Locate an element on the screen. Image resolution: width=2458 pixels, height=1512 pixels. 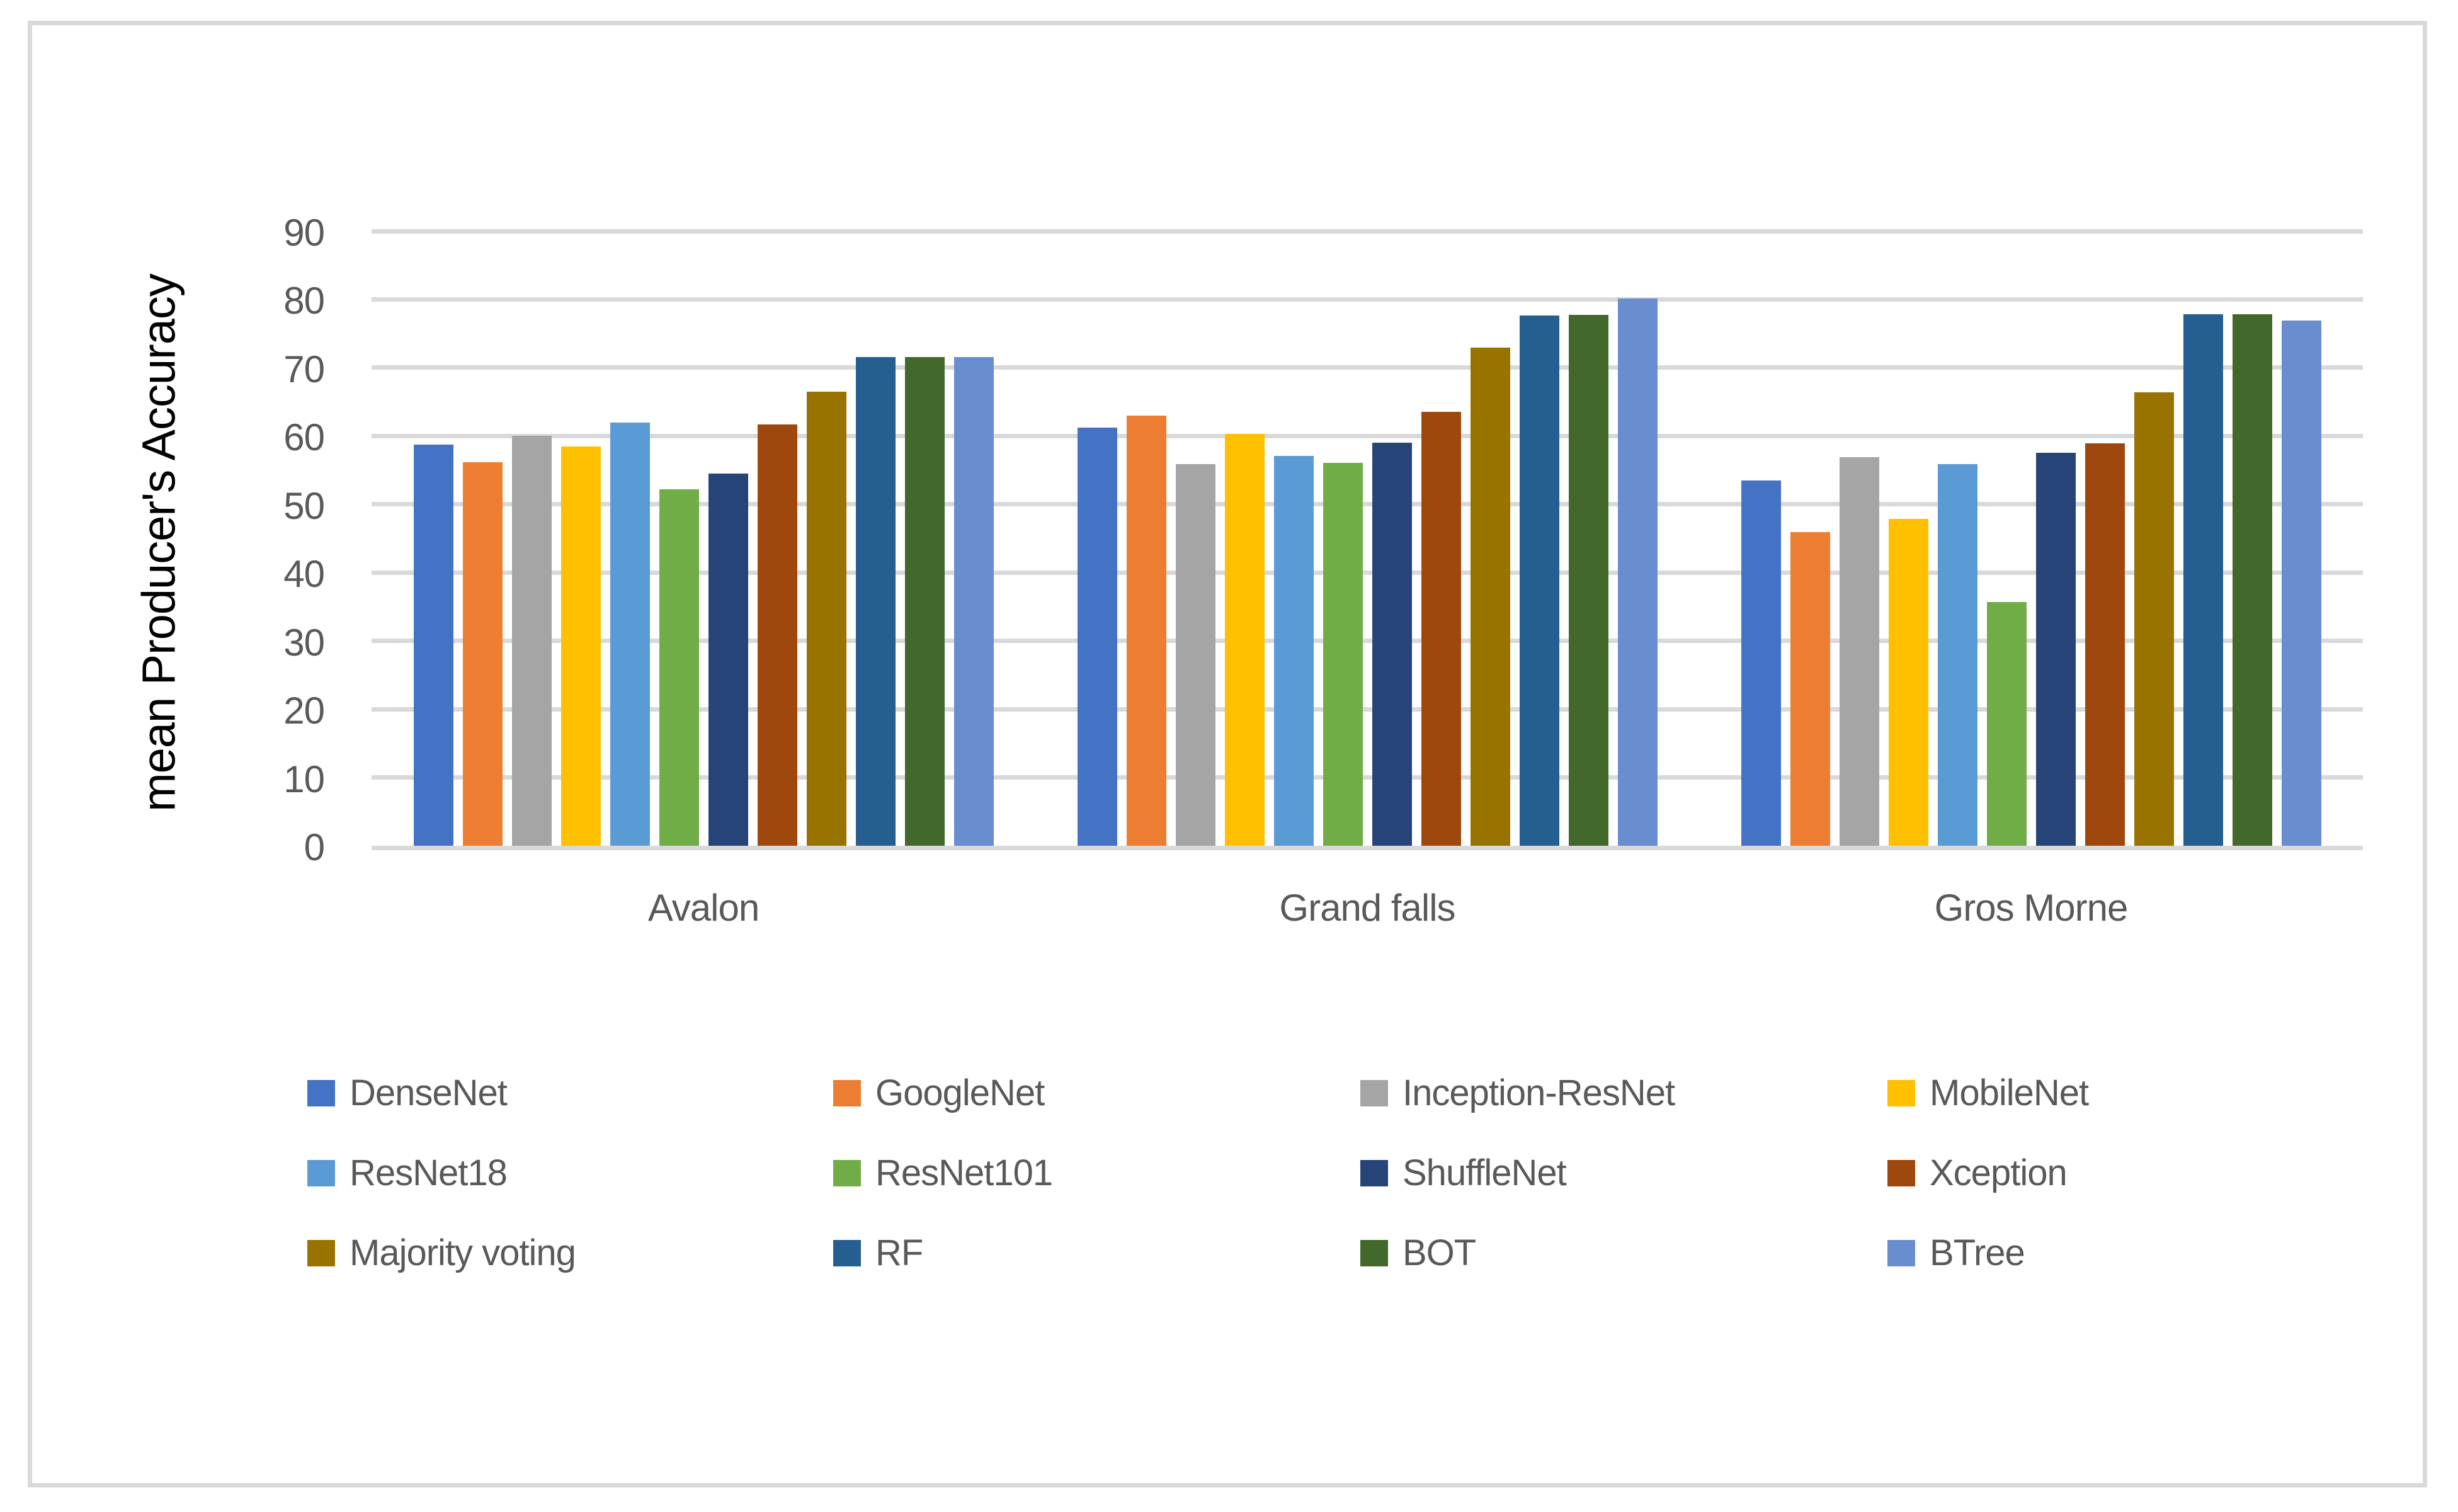
legend-marker-xception is located at coordinates (1901, 1173).